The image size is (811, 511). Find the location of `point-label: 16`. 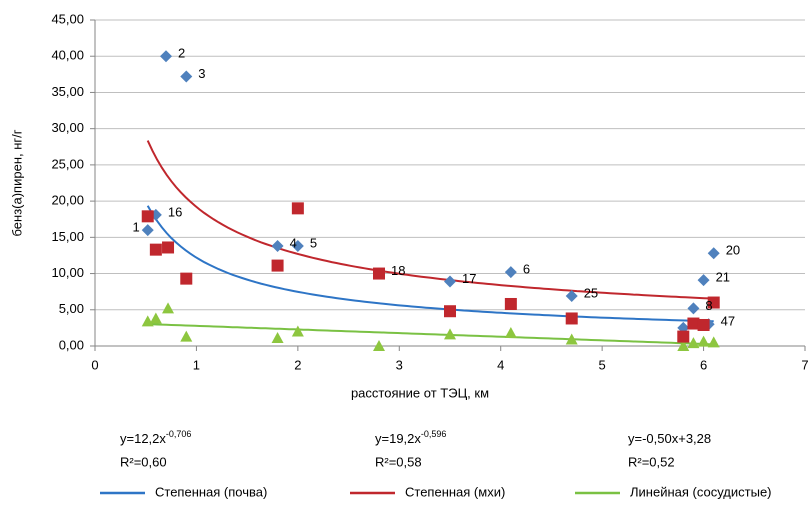

point-label: 16 is located at coordinates (175, 211).